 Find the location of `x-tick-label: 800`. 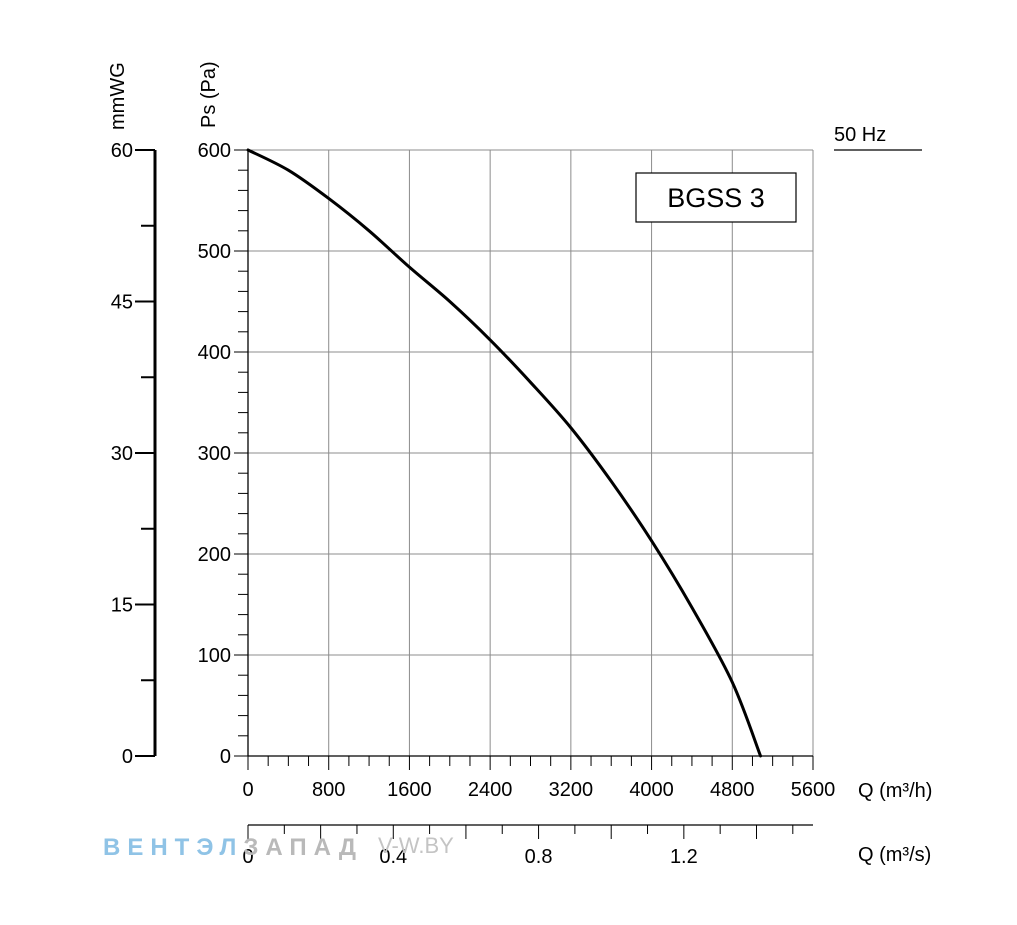

x-tick-label: 800 is located at coordinates (328, 790).